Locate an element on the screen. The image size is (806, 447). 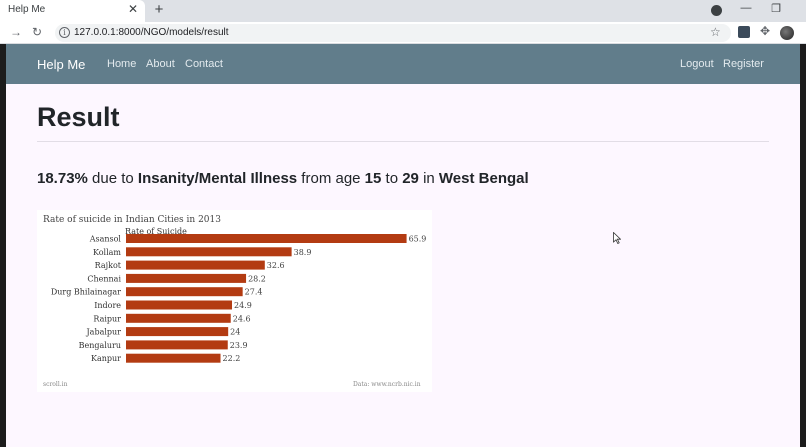
extension-icon is located at coordinates (744, 32).